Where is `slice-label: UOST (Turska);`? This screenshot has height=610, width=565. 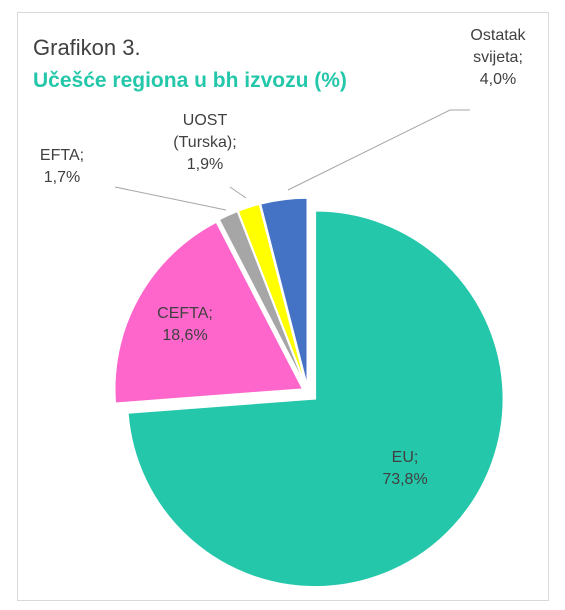 slice-label: UOST (Turska); is located at coordinates (204, 131).